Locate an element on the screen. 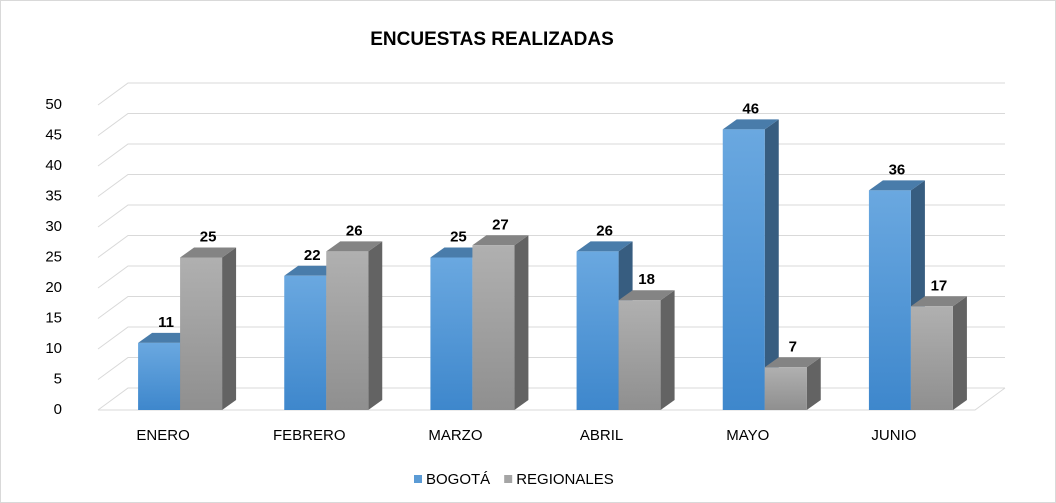 This screenshot has width=1056, height=503. data-label: 7 is located at coordinates (793, 346).